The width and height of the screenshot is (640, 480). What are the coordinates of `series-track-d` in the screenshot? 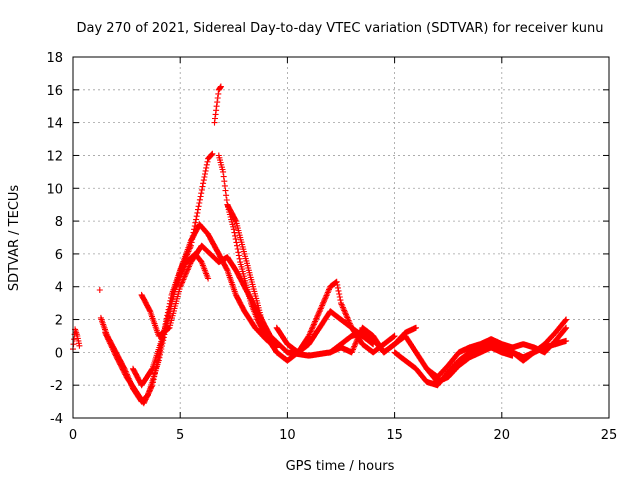 It's located at (205, 305).